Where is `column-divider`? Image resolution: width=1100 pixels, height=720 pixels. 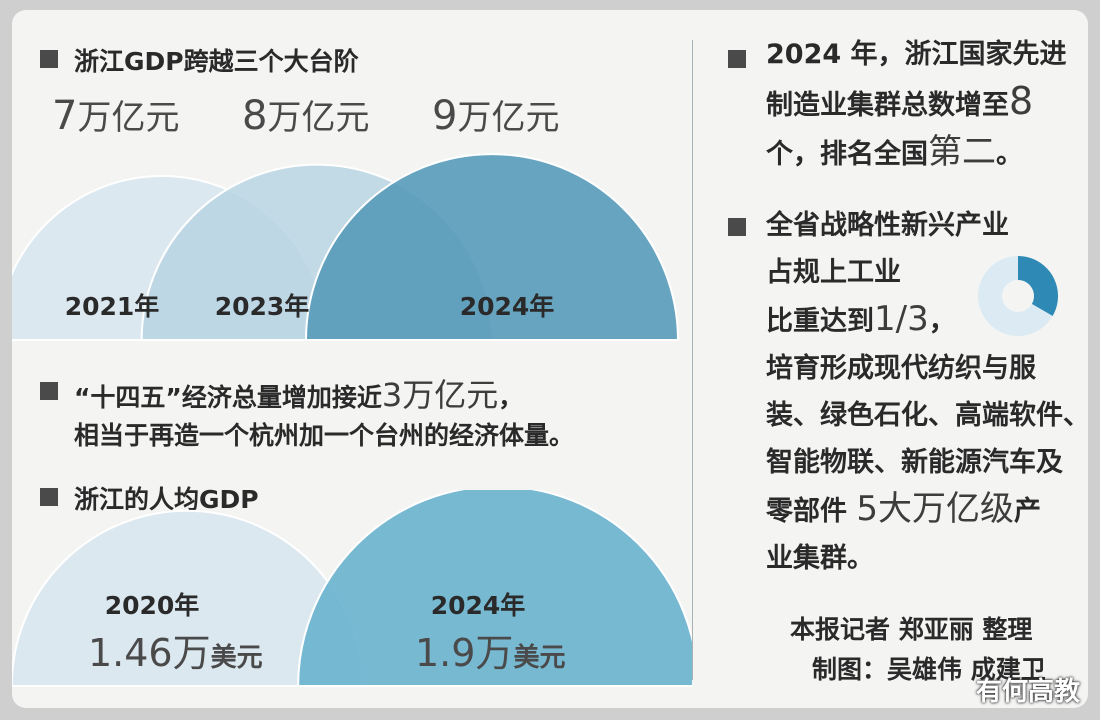 column-divider is located at coordinates (692, 360).